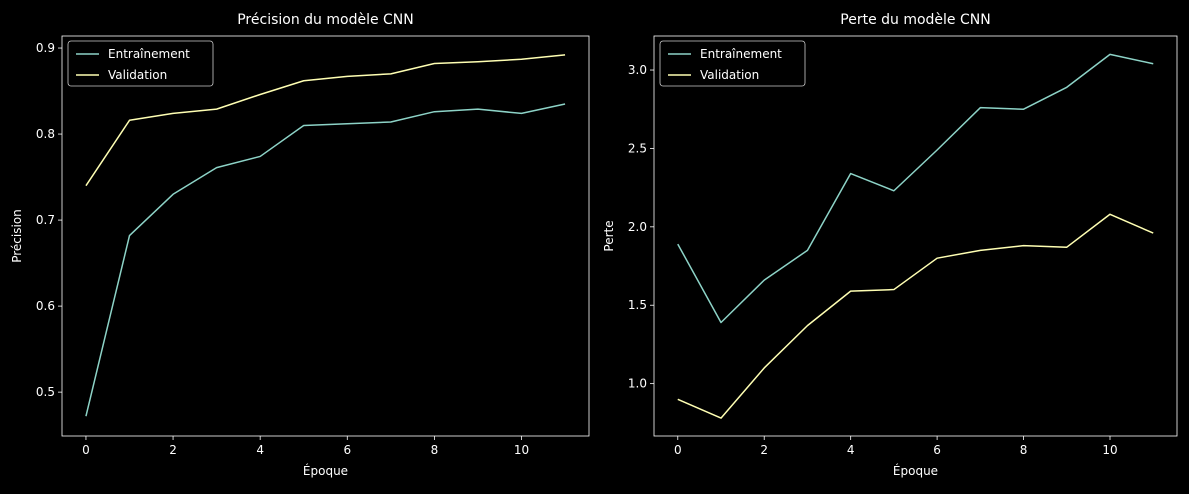 The height and width of the screenshot is (494, 1189). What do you see at coordinates (637, 148) in the screenshot?
I see `y-tick-label: 2.5` at bounding box center [637, 148].